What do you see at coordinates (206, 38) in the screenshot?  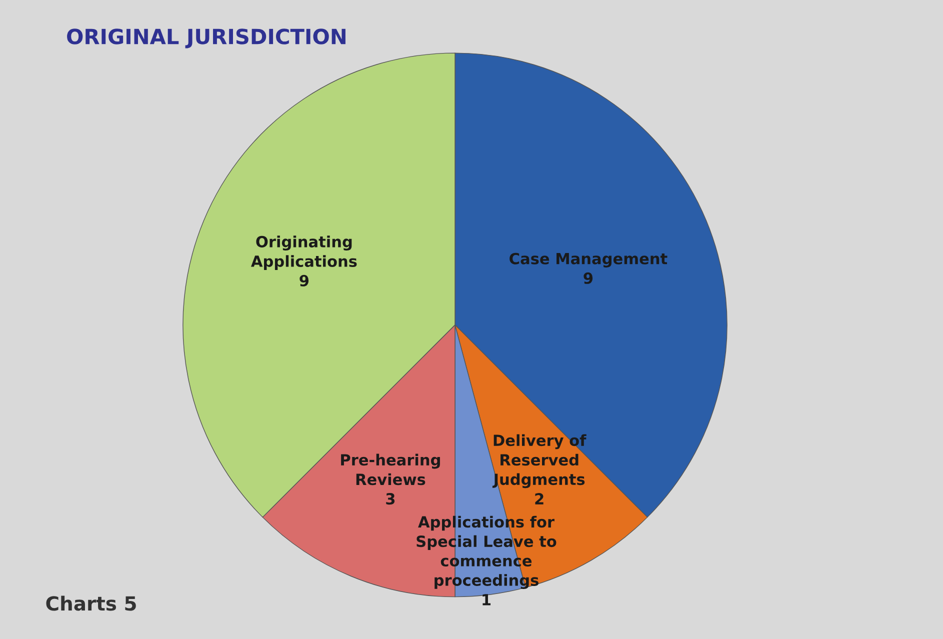 I see `chart-title: ORIGINAL JURISDICTION` at bounding box center [206, 38].